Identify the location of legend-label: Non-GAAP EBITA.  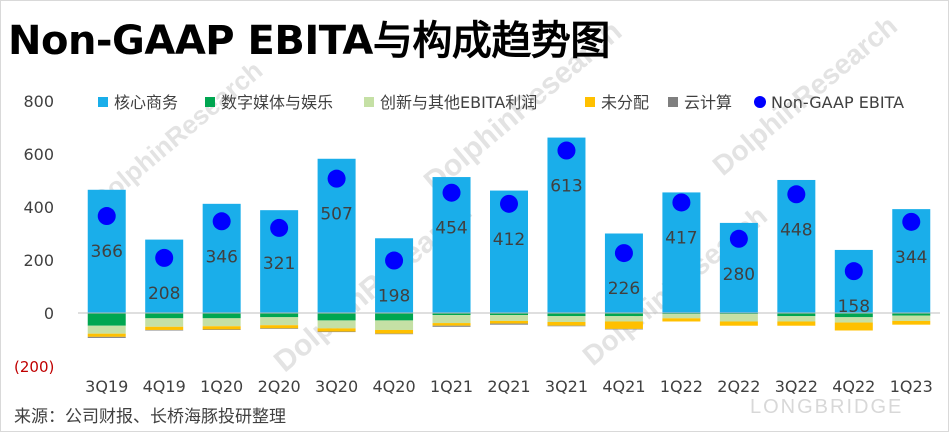
(837, 102).